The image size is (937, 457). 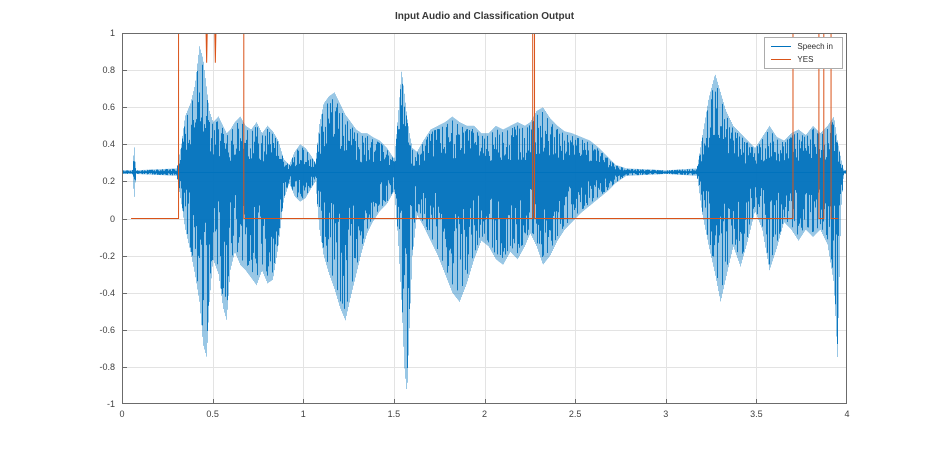 What do you see at coordinates (110, 404) in the screenshot?
I see `y-tick-label: -1` at bounding box center [110, 404].